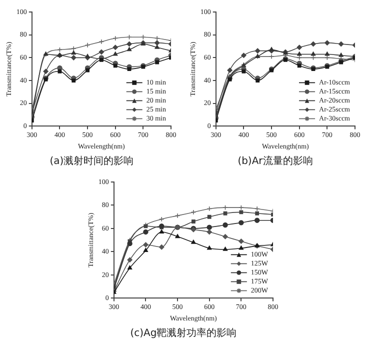 This screenshot has width=367, height=347. Describe the element at coordinates (183, 333) in the screenshot. I see `text: (c)Ag靶溅射功率的影响` at that location.